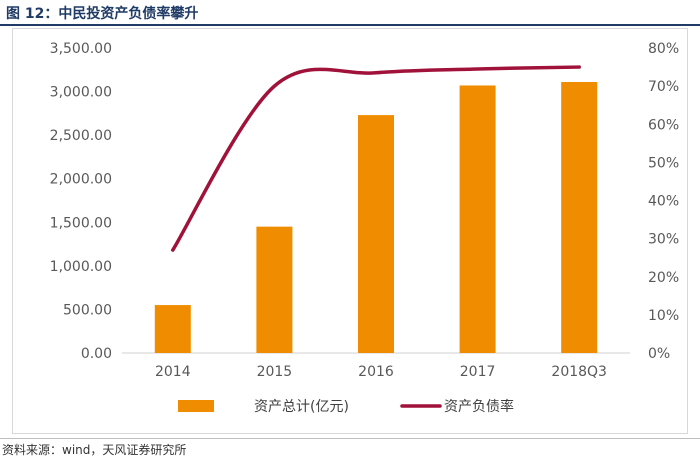  I want to click on y-left-tick-label: 3,500.00, so click(81, 49).